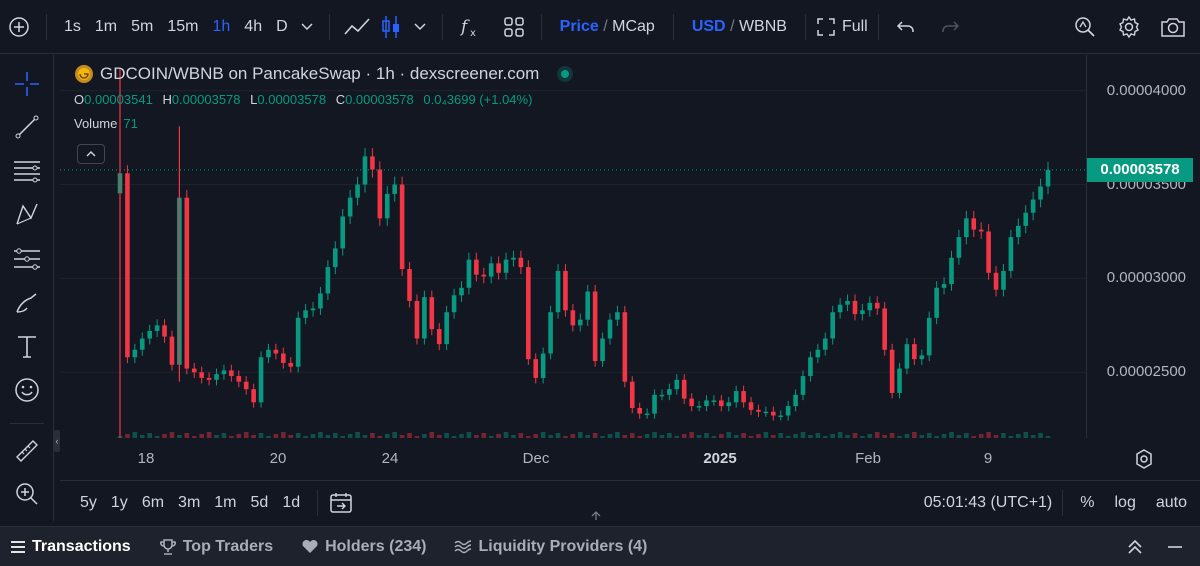 The height and width of the screenshot is (566, 1200). Describe the element at coordinates (221, 26) in the screenshot. I see `interval-1h: 1h` at that location.